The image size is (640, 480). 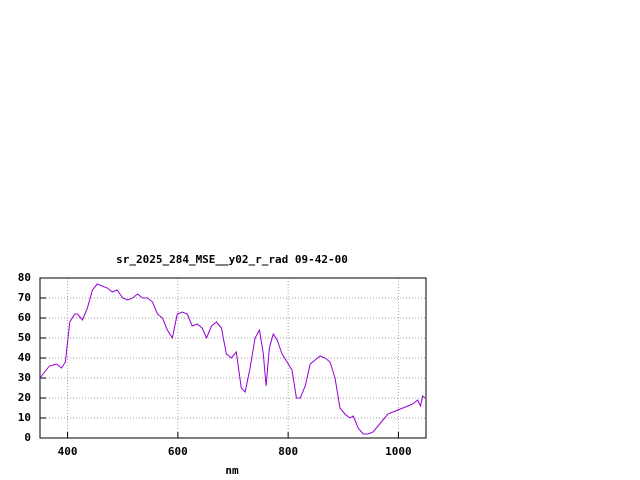 What do you see at coordinates (24, 277) in the screenshot?
I see `y-tick-label: 80` at bounding box center [24, 277].